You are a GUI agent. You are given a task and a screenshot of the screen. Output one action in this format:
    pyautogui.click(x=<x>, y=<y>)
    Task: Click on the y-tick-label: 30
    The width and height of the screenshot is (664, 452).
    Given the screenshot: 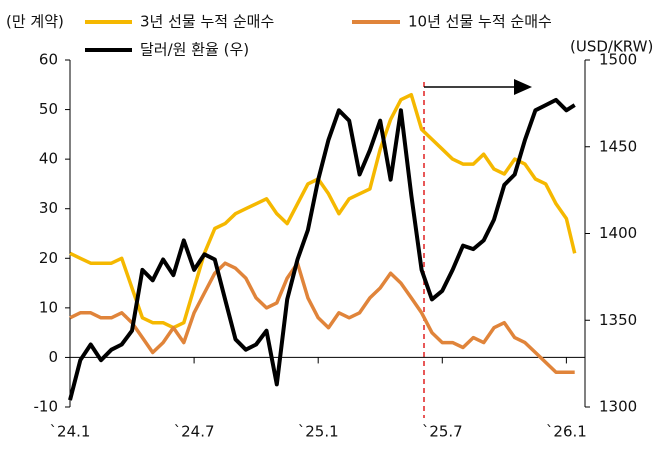 What is the action you would take?
    pyautogui.click(x=48, y=208)
    